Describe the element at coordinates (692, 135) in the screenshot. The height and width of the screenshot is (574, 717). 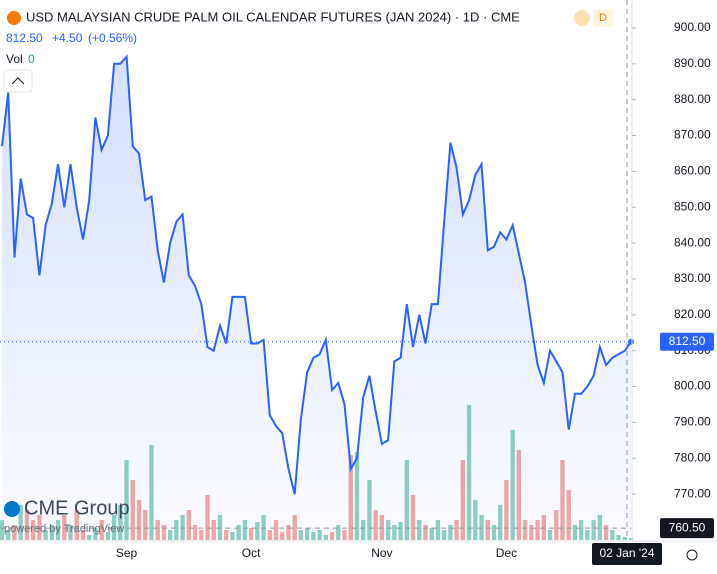
I see `y-tick-label: 870.00` at that location.